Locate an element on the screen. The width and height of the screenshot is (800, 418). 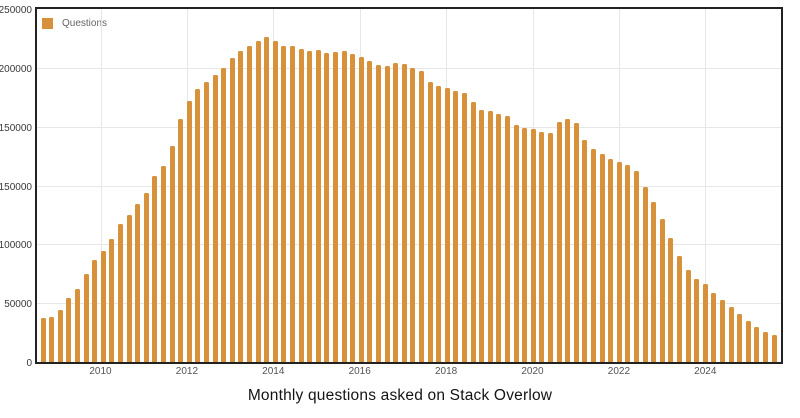
x-axis: 2010 2012 2014 2016 2018 2020 2022 2024 is located at coordinates (409, 374).